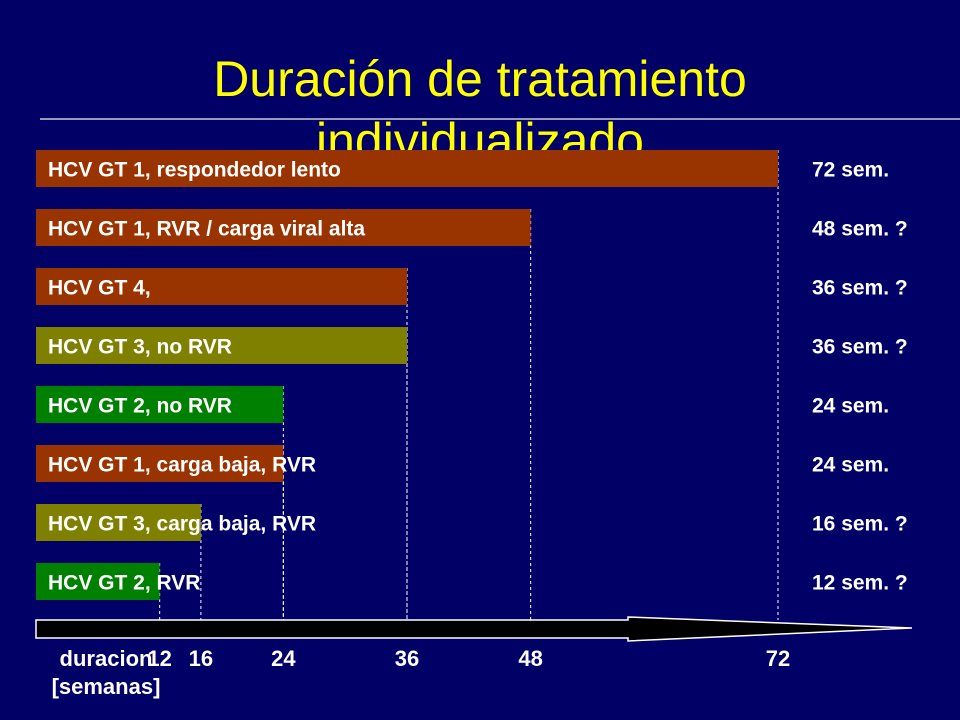 Image resolution: width=960 pixels, height=720 pixels. Describe the element at coordinates (124, 583) in the screenshot. I see `bar-category-label: HCV GT 2, RVR` at that location.